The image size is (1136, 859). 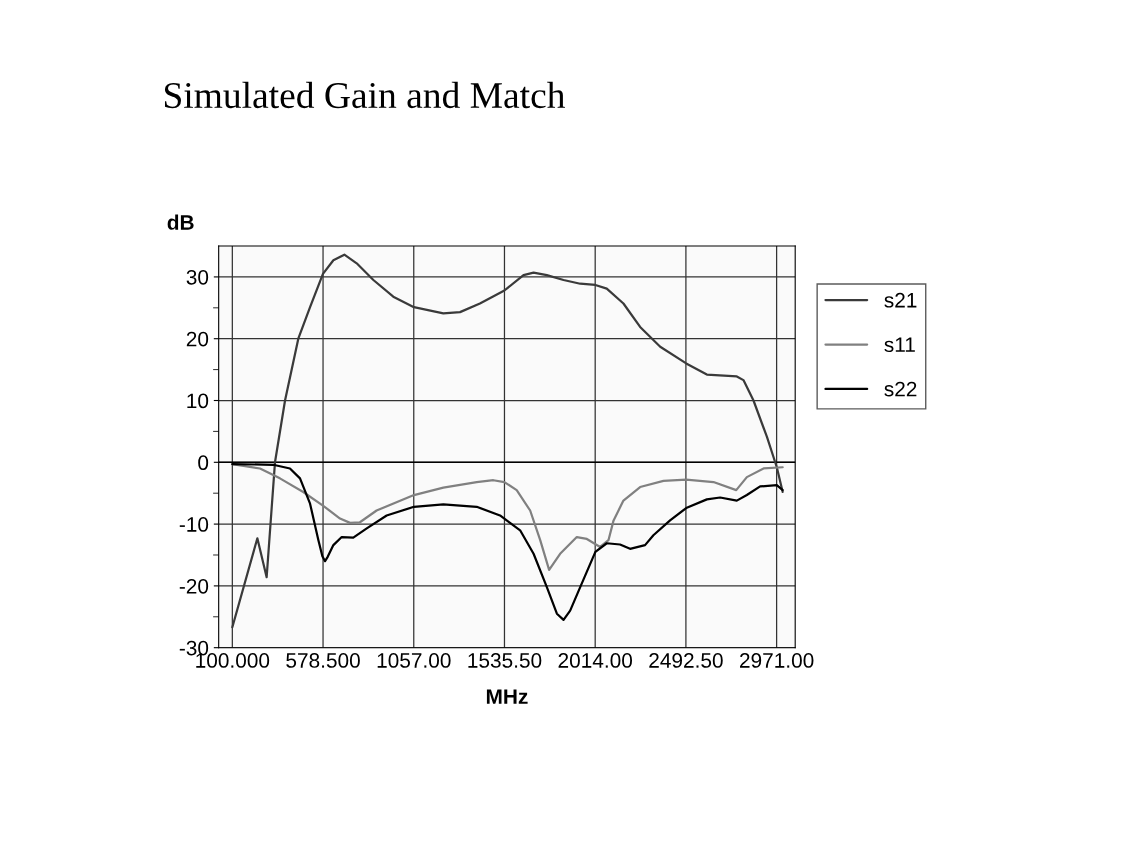 I want to click on x-tick-label: 2492.50, so click(x=686, y=660).